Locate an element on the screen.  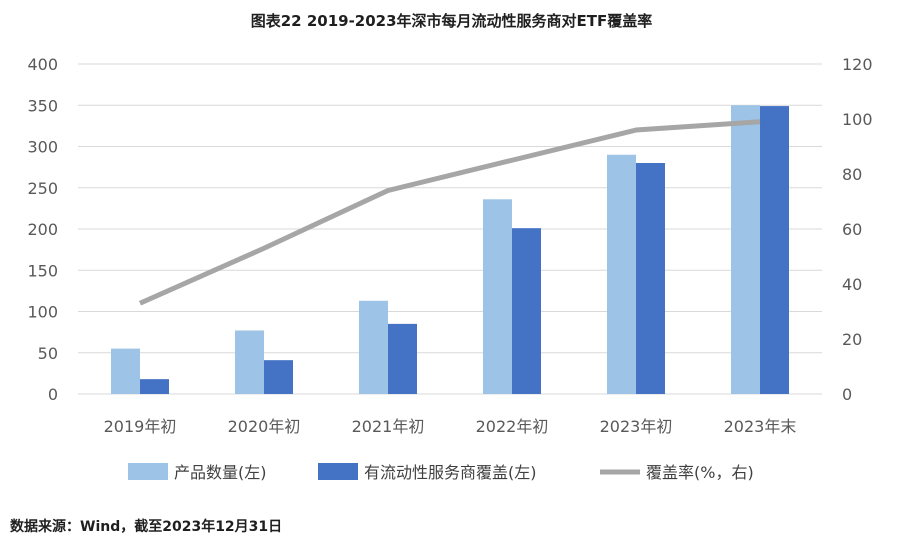
y-right-tick-label: 20 is located at coordinates (852, 339).